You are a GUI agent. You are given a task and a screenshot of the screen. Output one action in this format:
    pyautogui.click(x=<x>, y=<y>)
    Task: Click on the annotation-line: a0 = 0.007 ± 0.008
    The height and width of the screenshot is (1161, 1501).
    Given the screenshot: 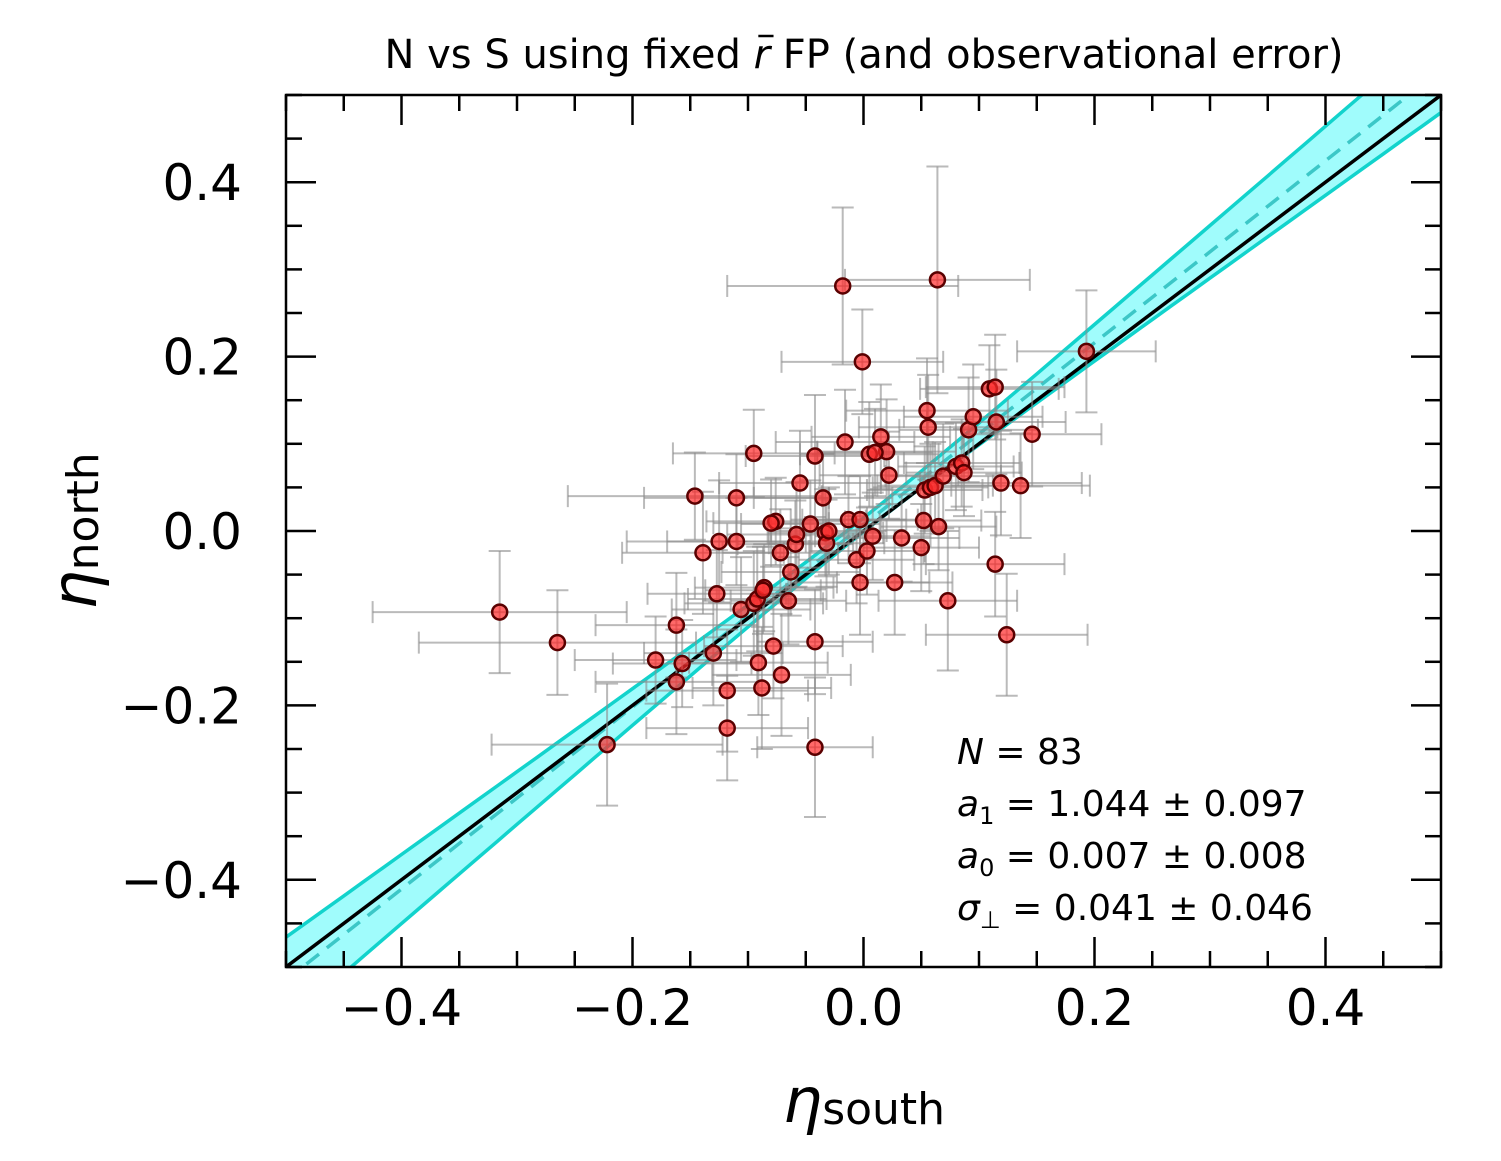 What is the action you would take?
    pyautogui.click(x=1132, y=859)
    